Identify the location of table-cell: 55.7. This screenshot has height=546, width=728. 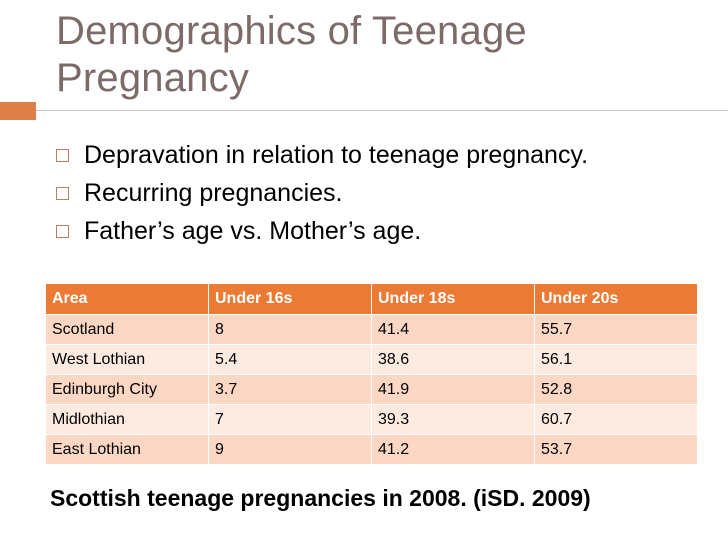
(616, 329).